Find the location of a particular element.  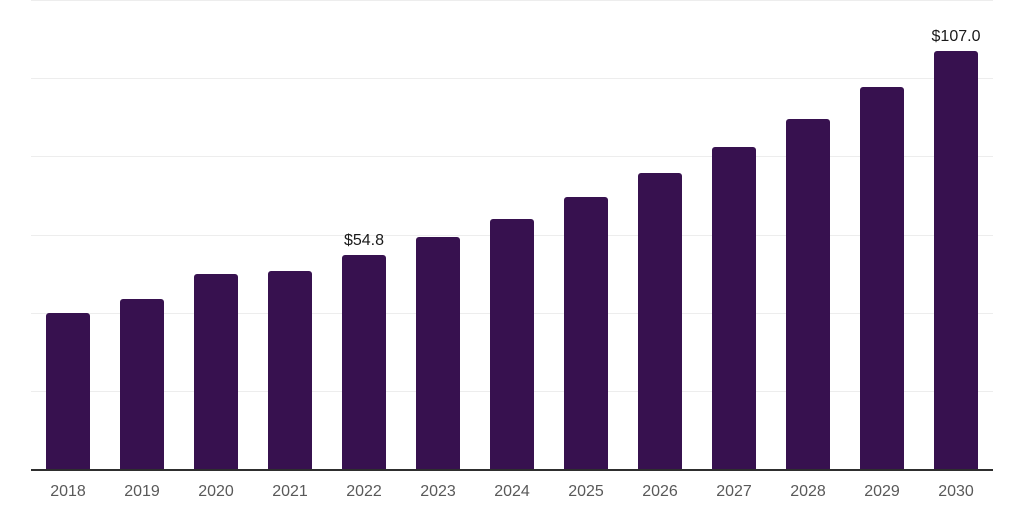

x-tick-label-2022: 2022 is located at coordinates (364, 491).